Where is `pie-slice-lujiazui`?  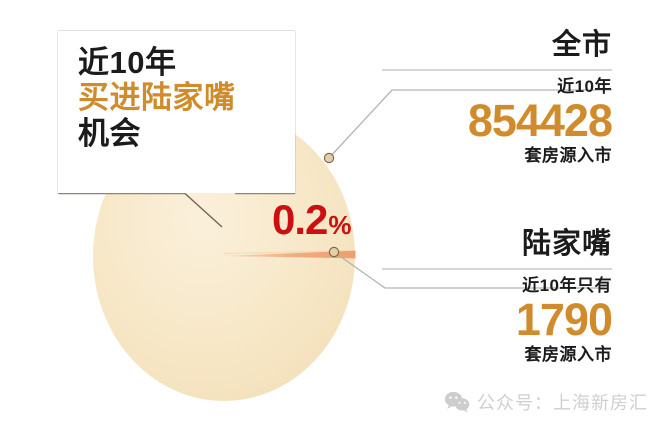 pie-slice-lujiazui is located at coordinates (290, 254).